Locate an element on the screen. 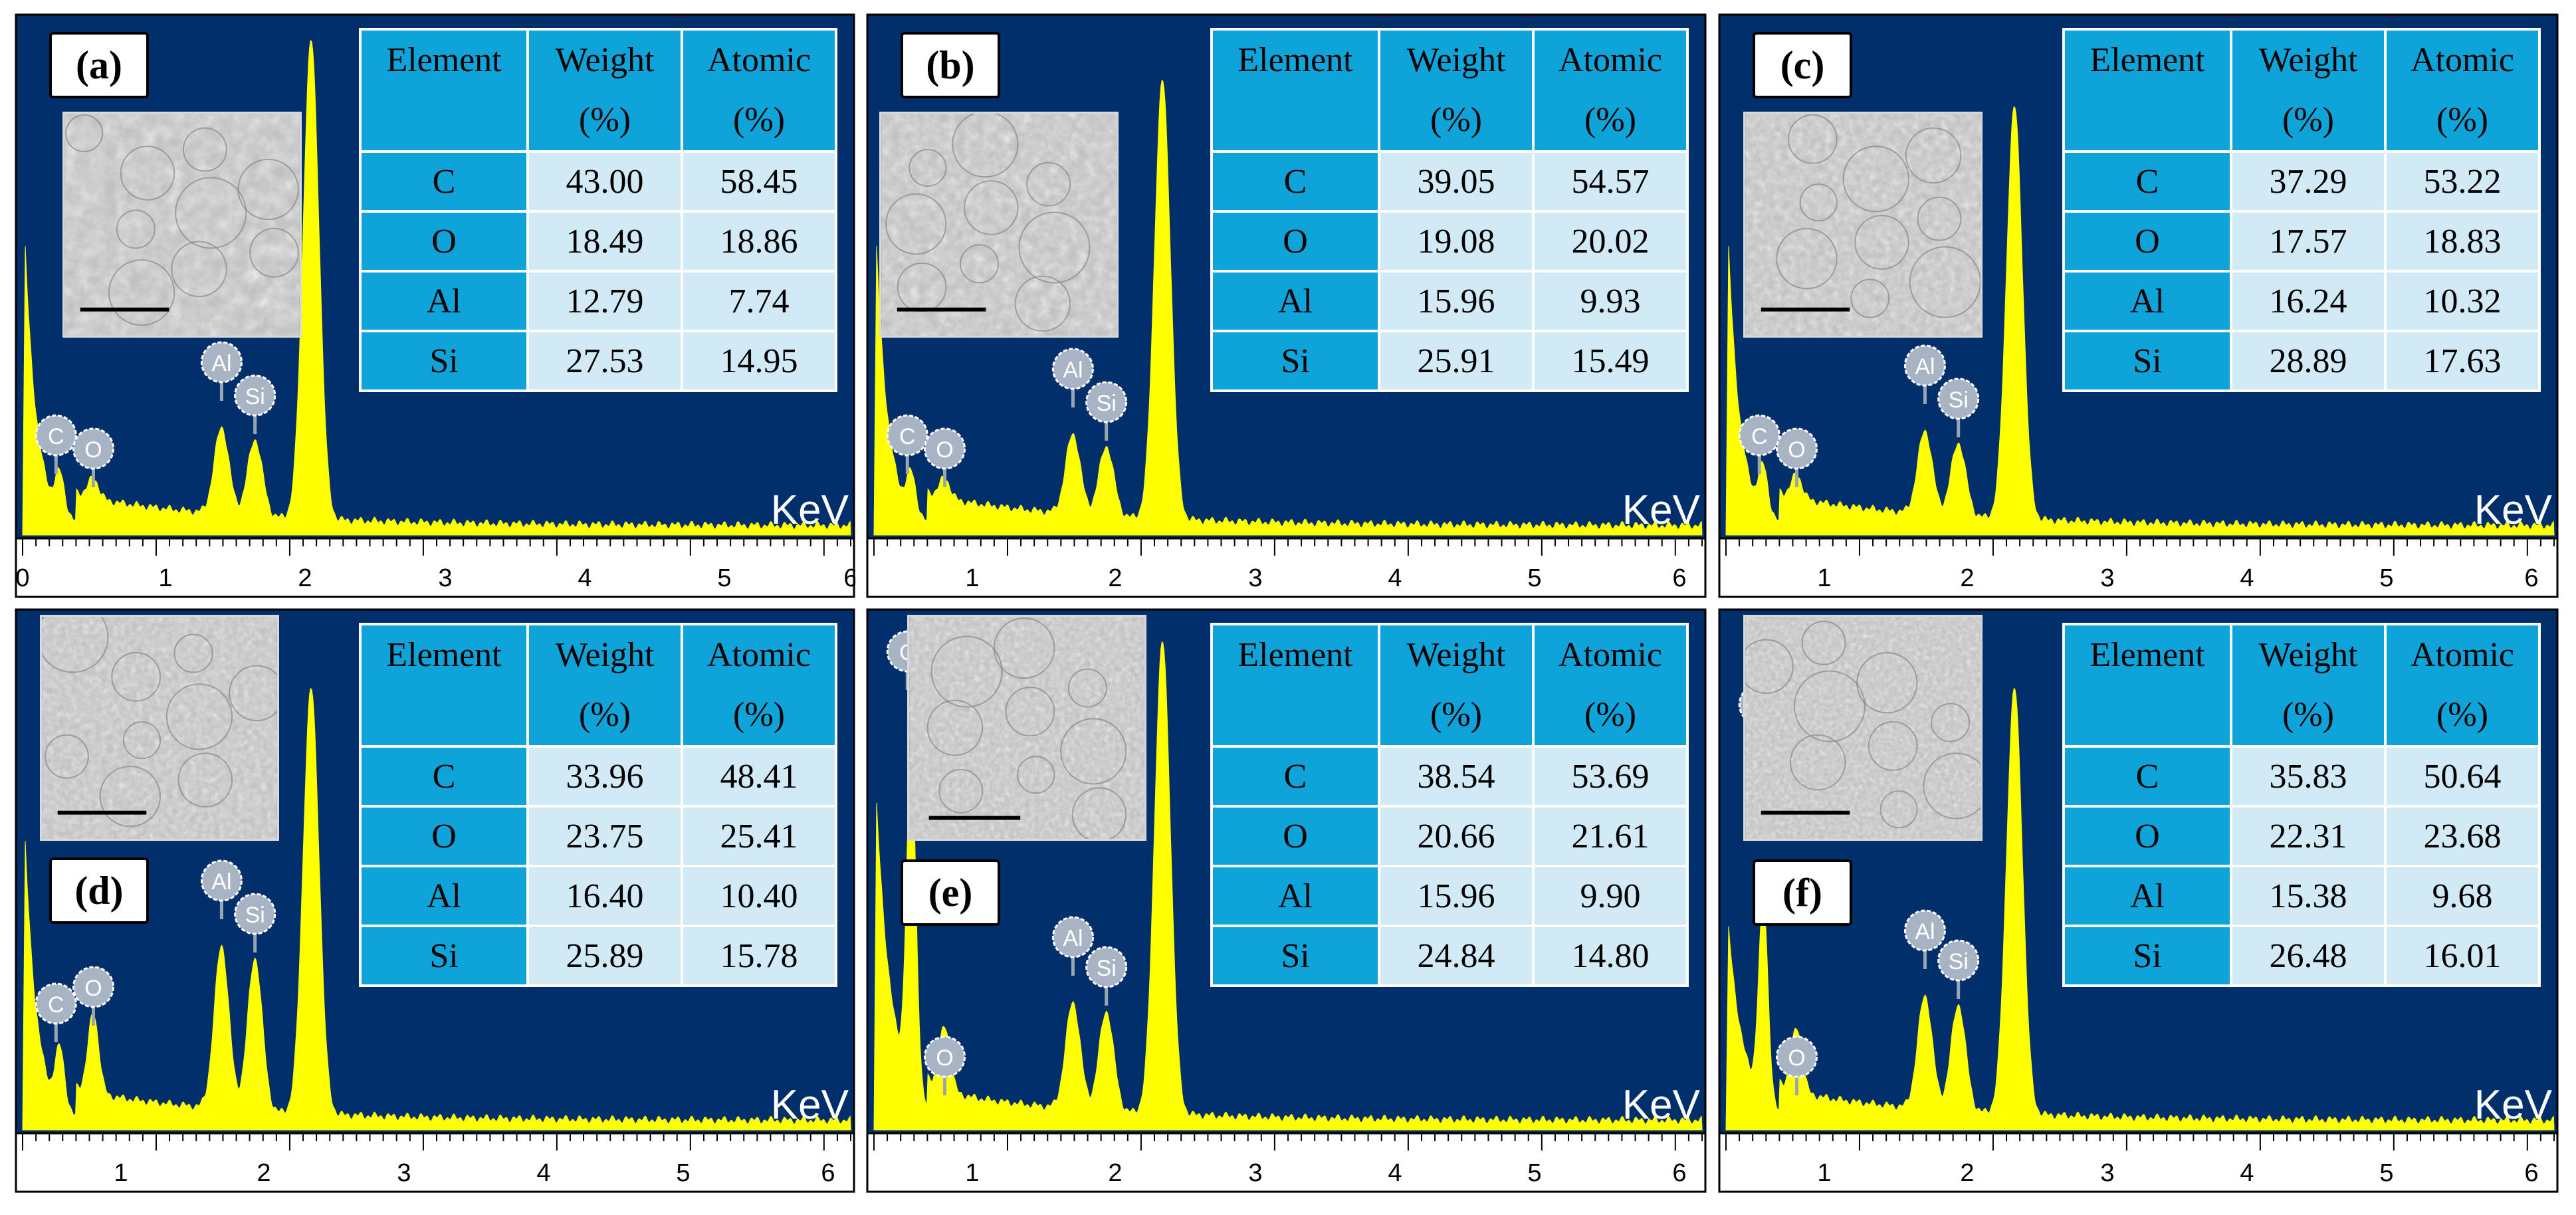  table-row: C 37.29 53.22 is located at coordinates (2301, 181).